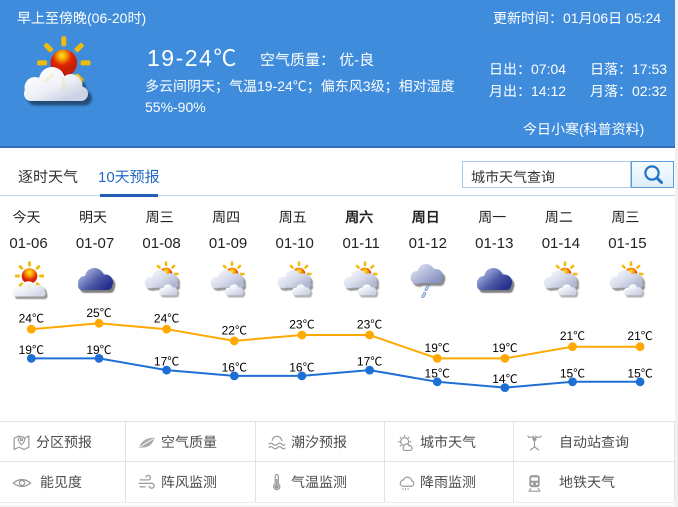  I want to click on svg-text: 25℃, so click(98, 313).